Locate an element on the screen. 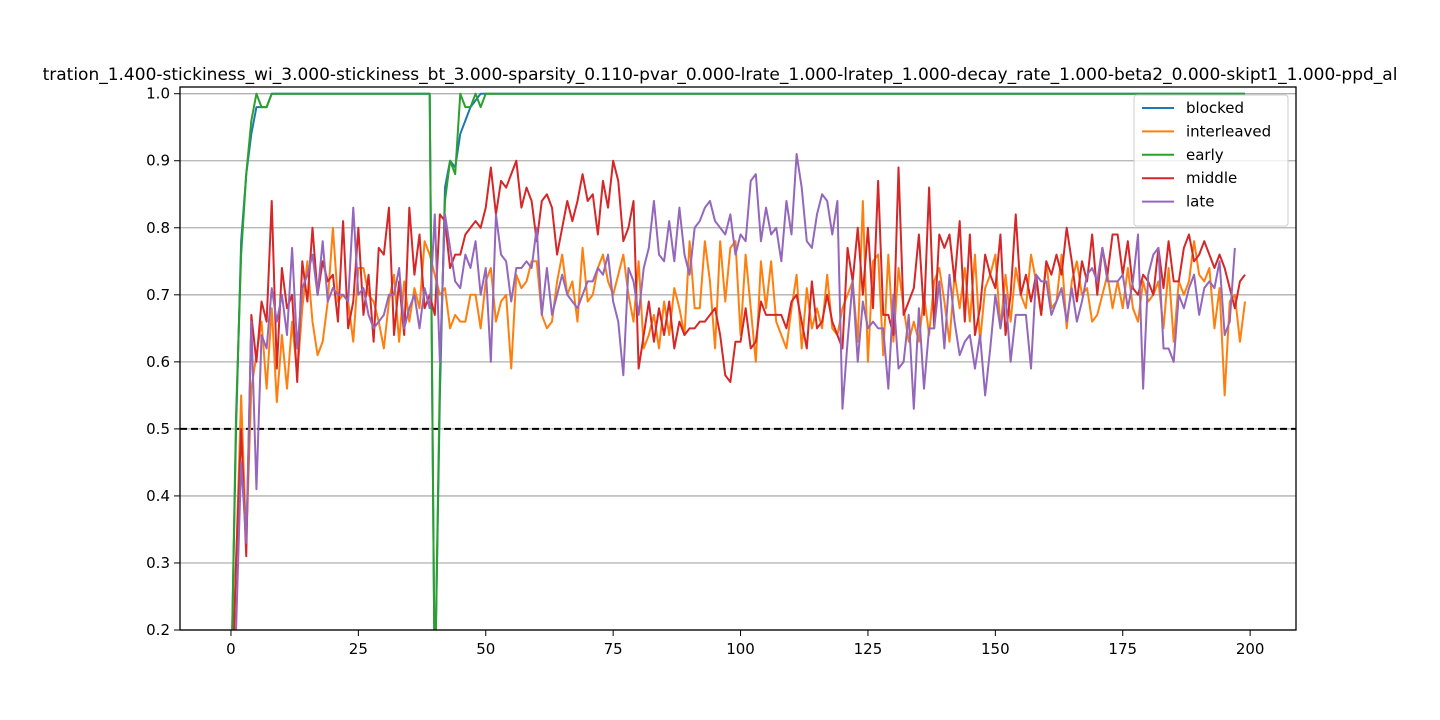 This screenshot has height=720, width=1440. x-tick-label: 150 is located at coordinates (995, 649).